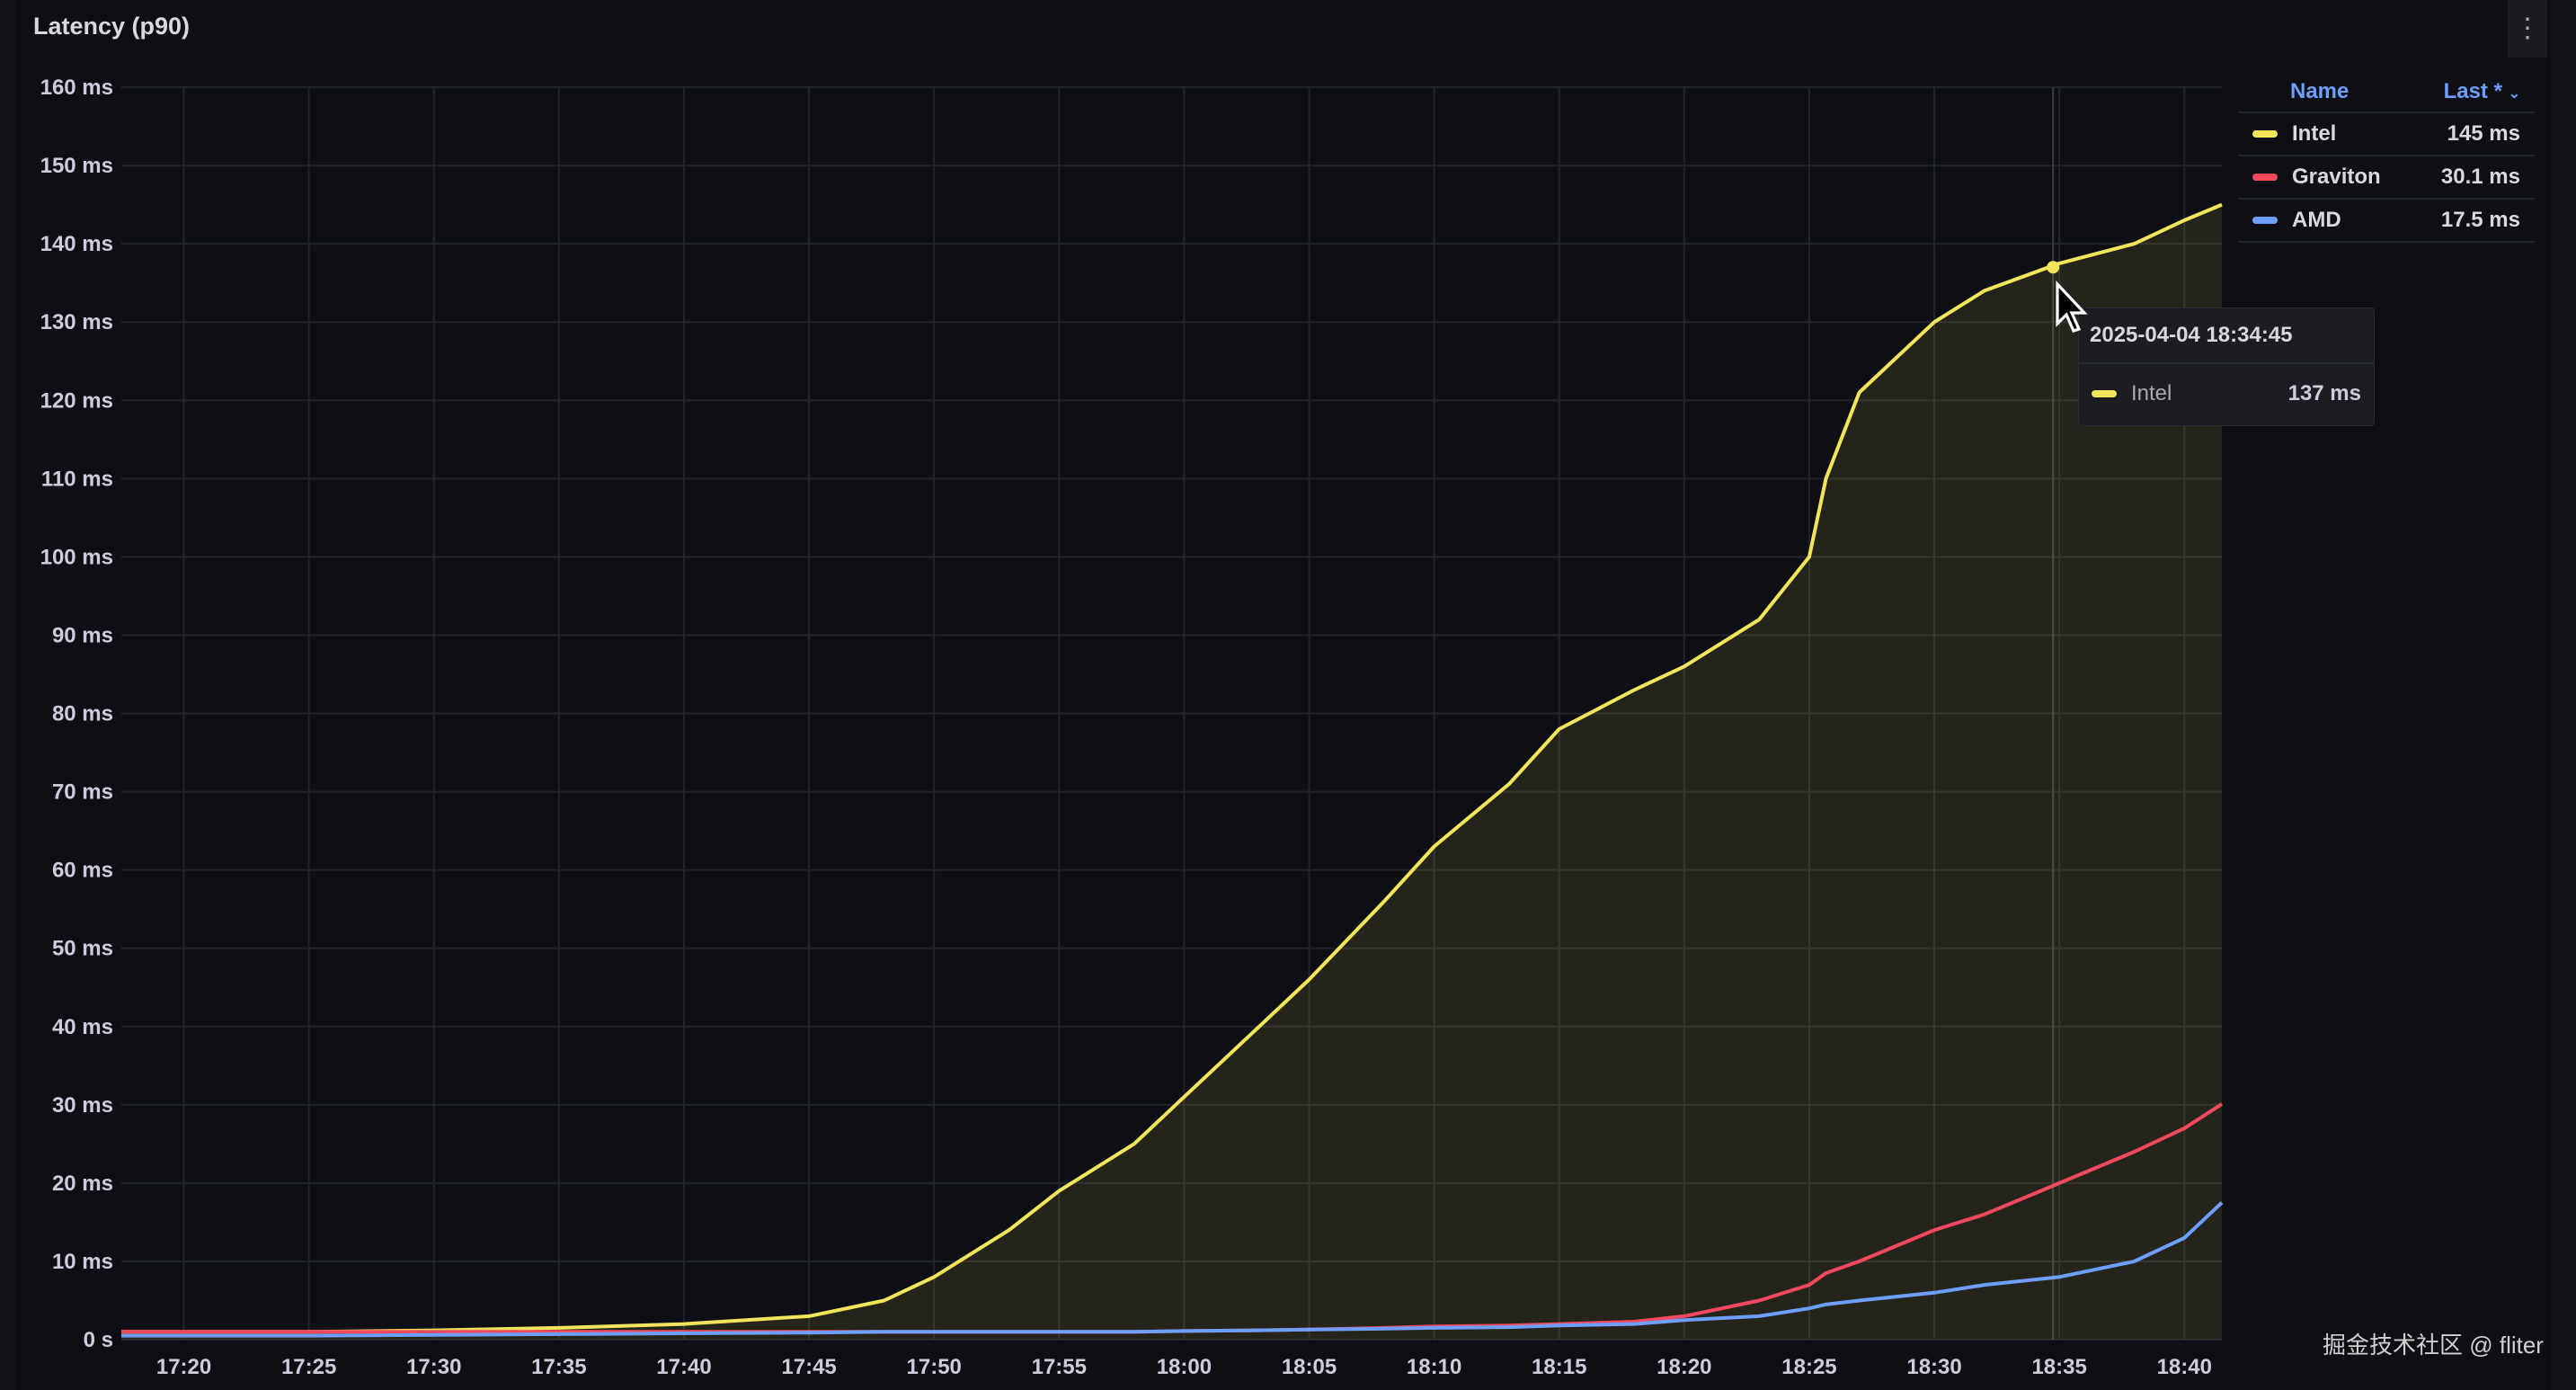 The image size is (2576, 1390). I want to click on series-line-amd, so click(1172, 1269).